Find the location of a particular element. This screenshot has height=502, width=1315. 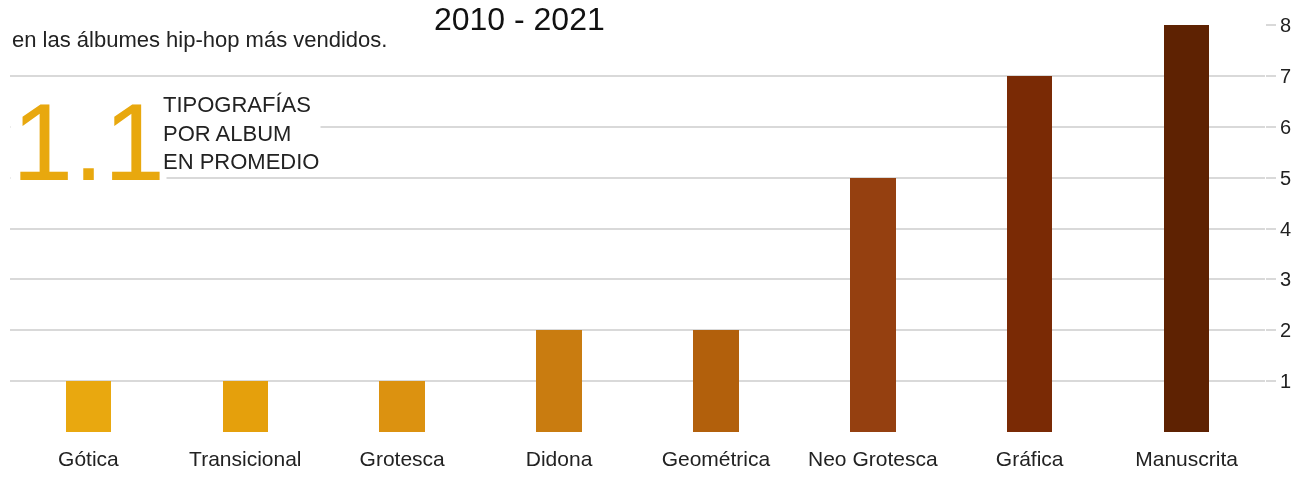

x-tick-label: Geométrica is located at coordinates (716, 458).